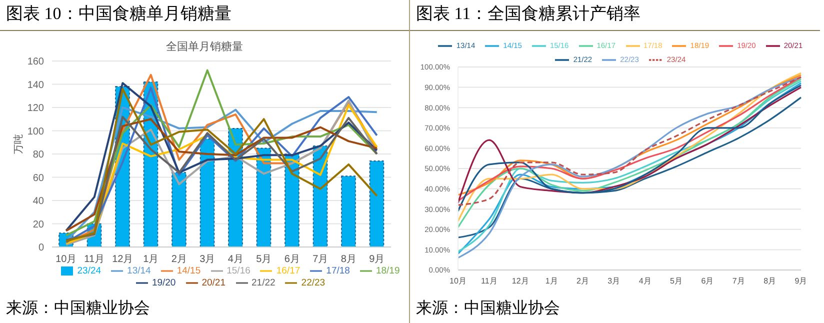 The height and width of the screenshot is (323, 824). Describe the element at coordinates (38, 224) in the screenshot. I see `y-tick-label: 20` at that location.